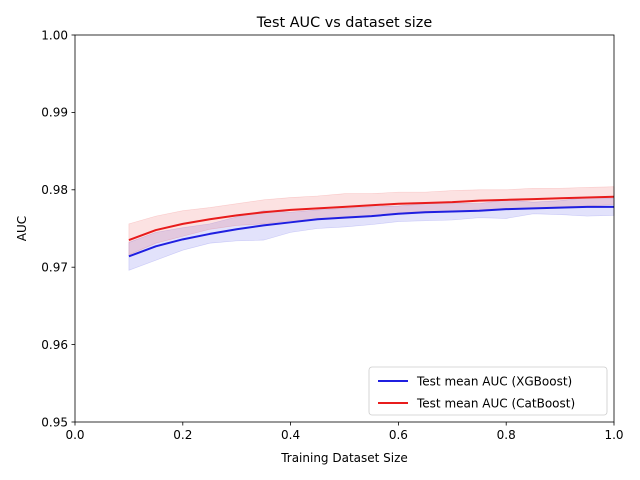  I want to click on x-tick-label: 0.8, so click(506, 435).